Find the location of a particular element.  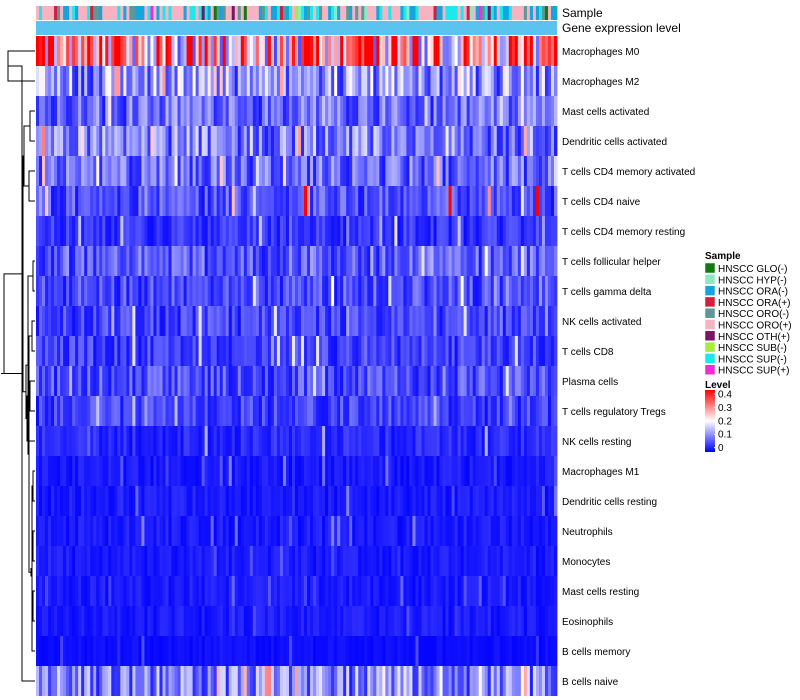

dendrogram-branch is located at coordinates (32, 396).